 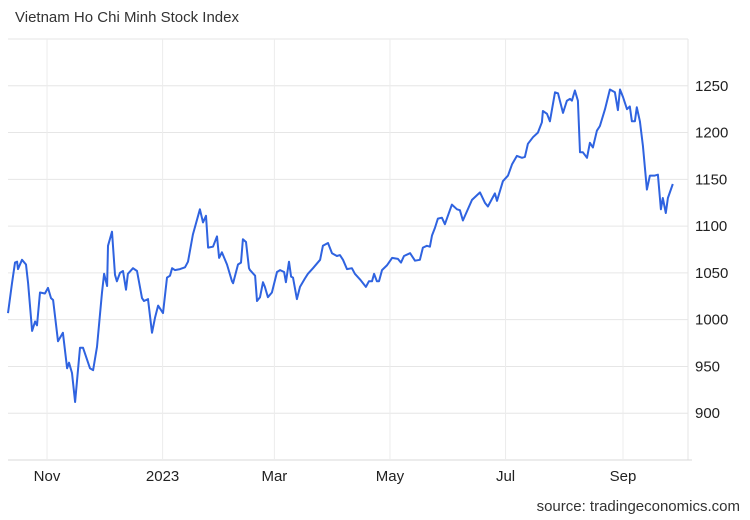 What do you see at coordinates (711, 86) in the screenshot?
I see `y-tick-label: 1250` at bounding box center [711, 86].